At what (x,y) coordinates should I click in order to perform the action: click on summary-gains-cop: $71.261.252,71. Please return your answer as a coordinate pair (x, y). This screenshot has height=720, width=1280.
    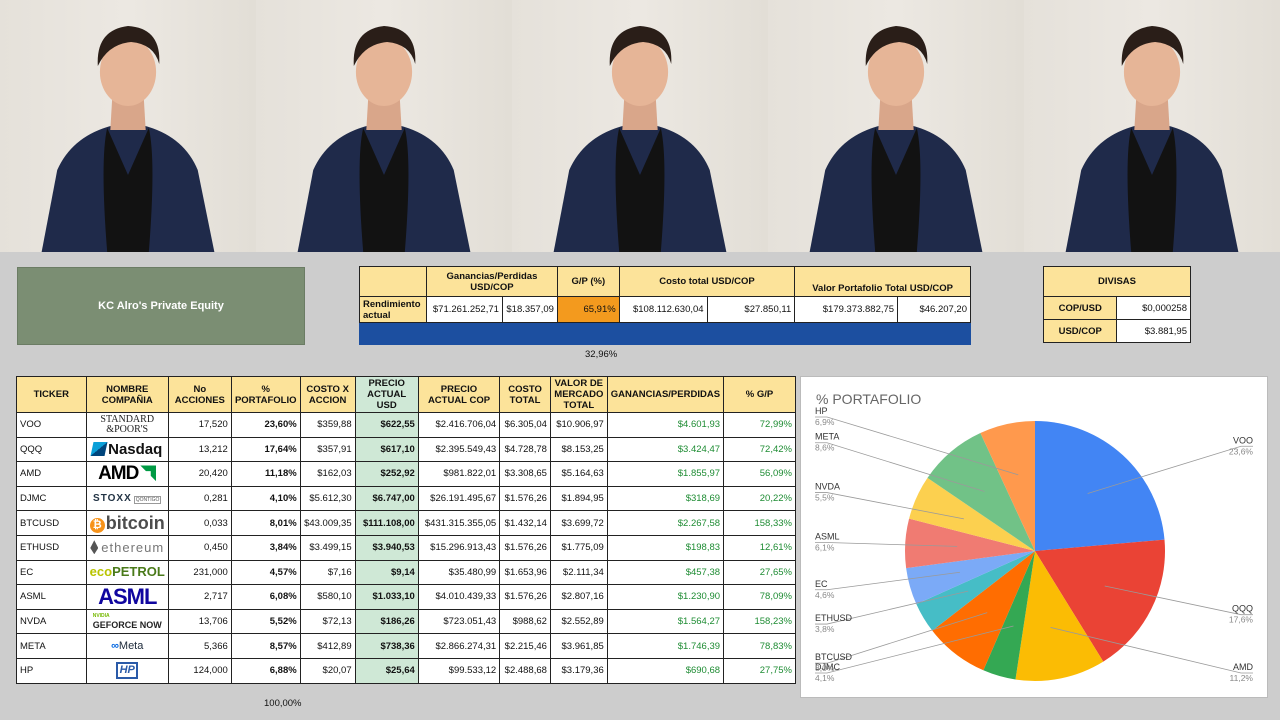
    Looking at the image, I should click on (464, 309).